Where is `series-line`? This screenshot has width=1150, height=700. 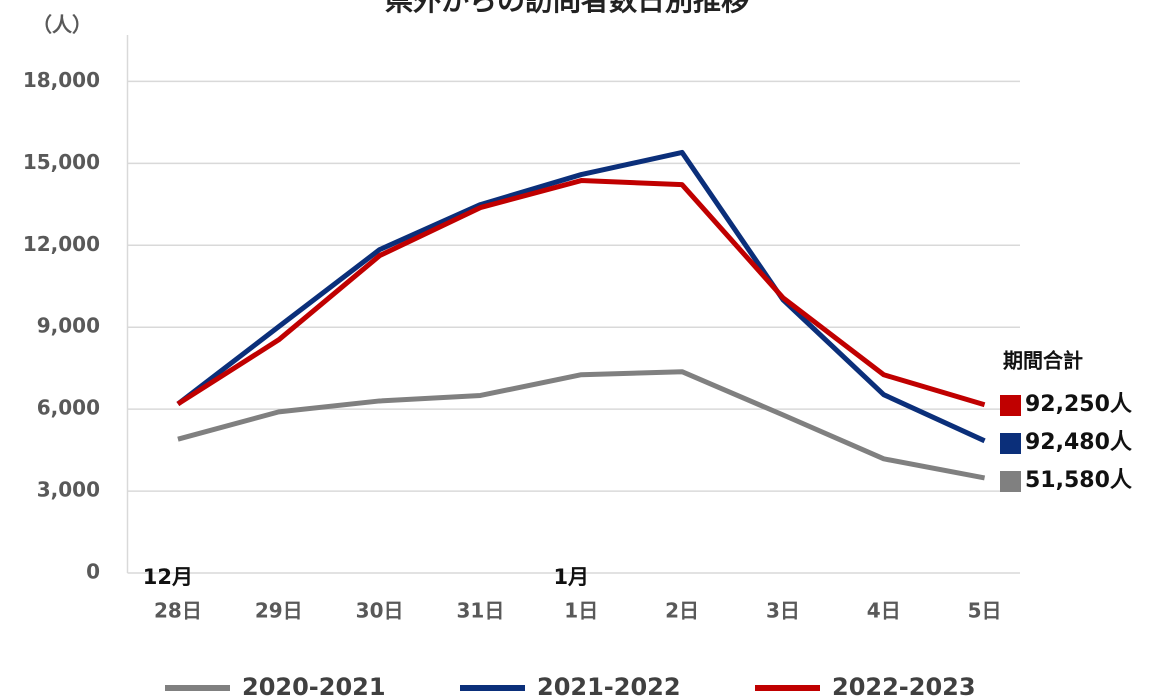
series-line is located at coordinates (581, 425).